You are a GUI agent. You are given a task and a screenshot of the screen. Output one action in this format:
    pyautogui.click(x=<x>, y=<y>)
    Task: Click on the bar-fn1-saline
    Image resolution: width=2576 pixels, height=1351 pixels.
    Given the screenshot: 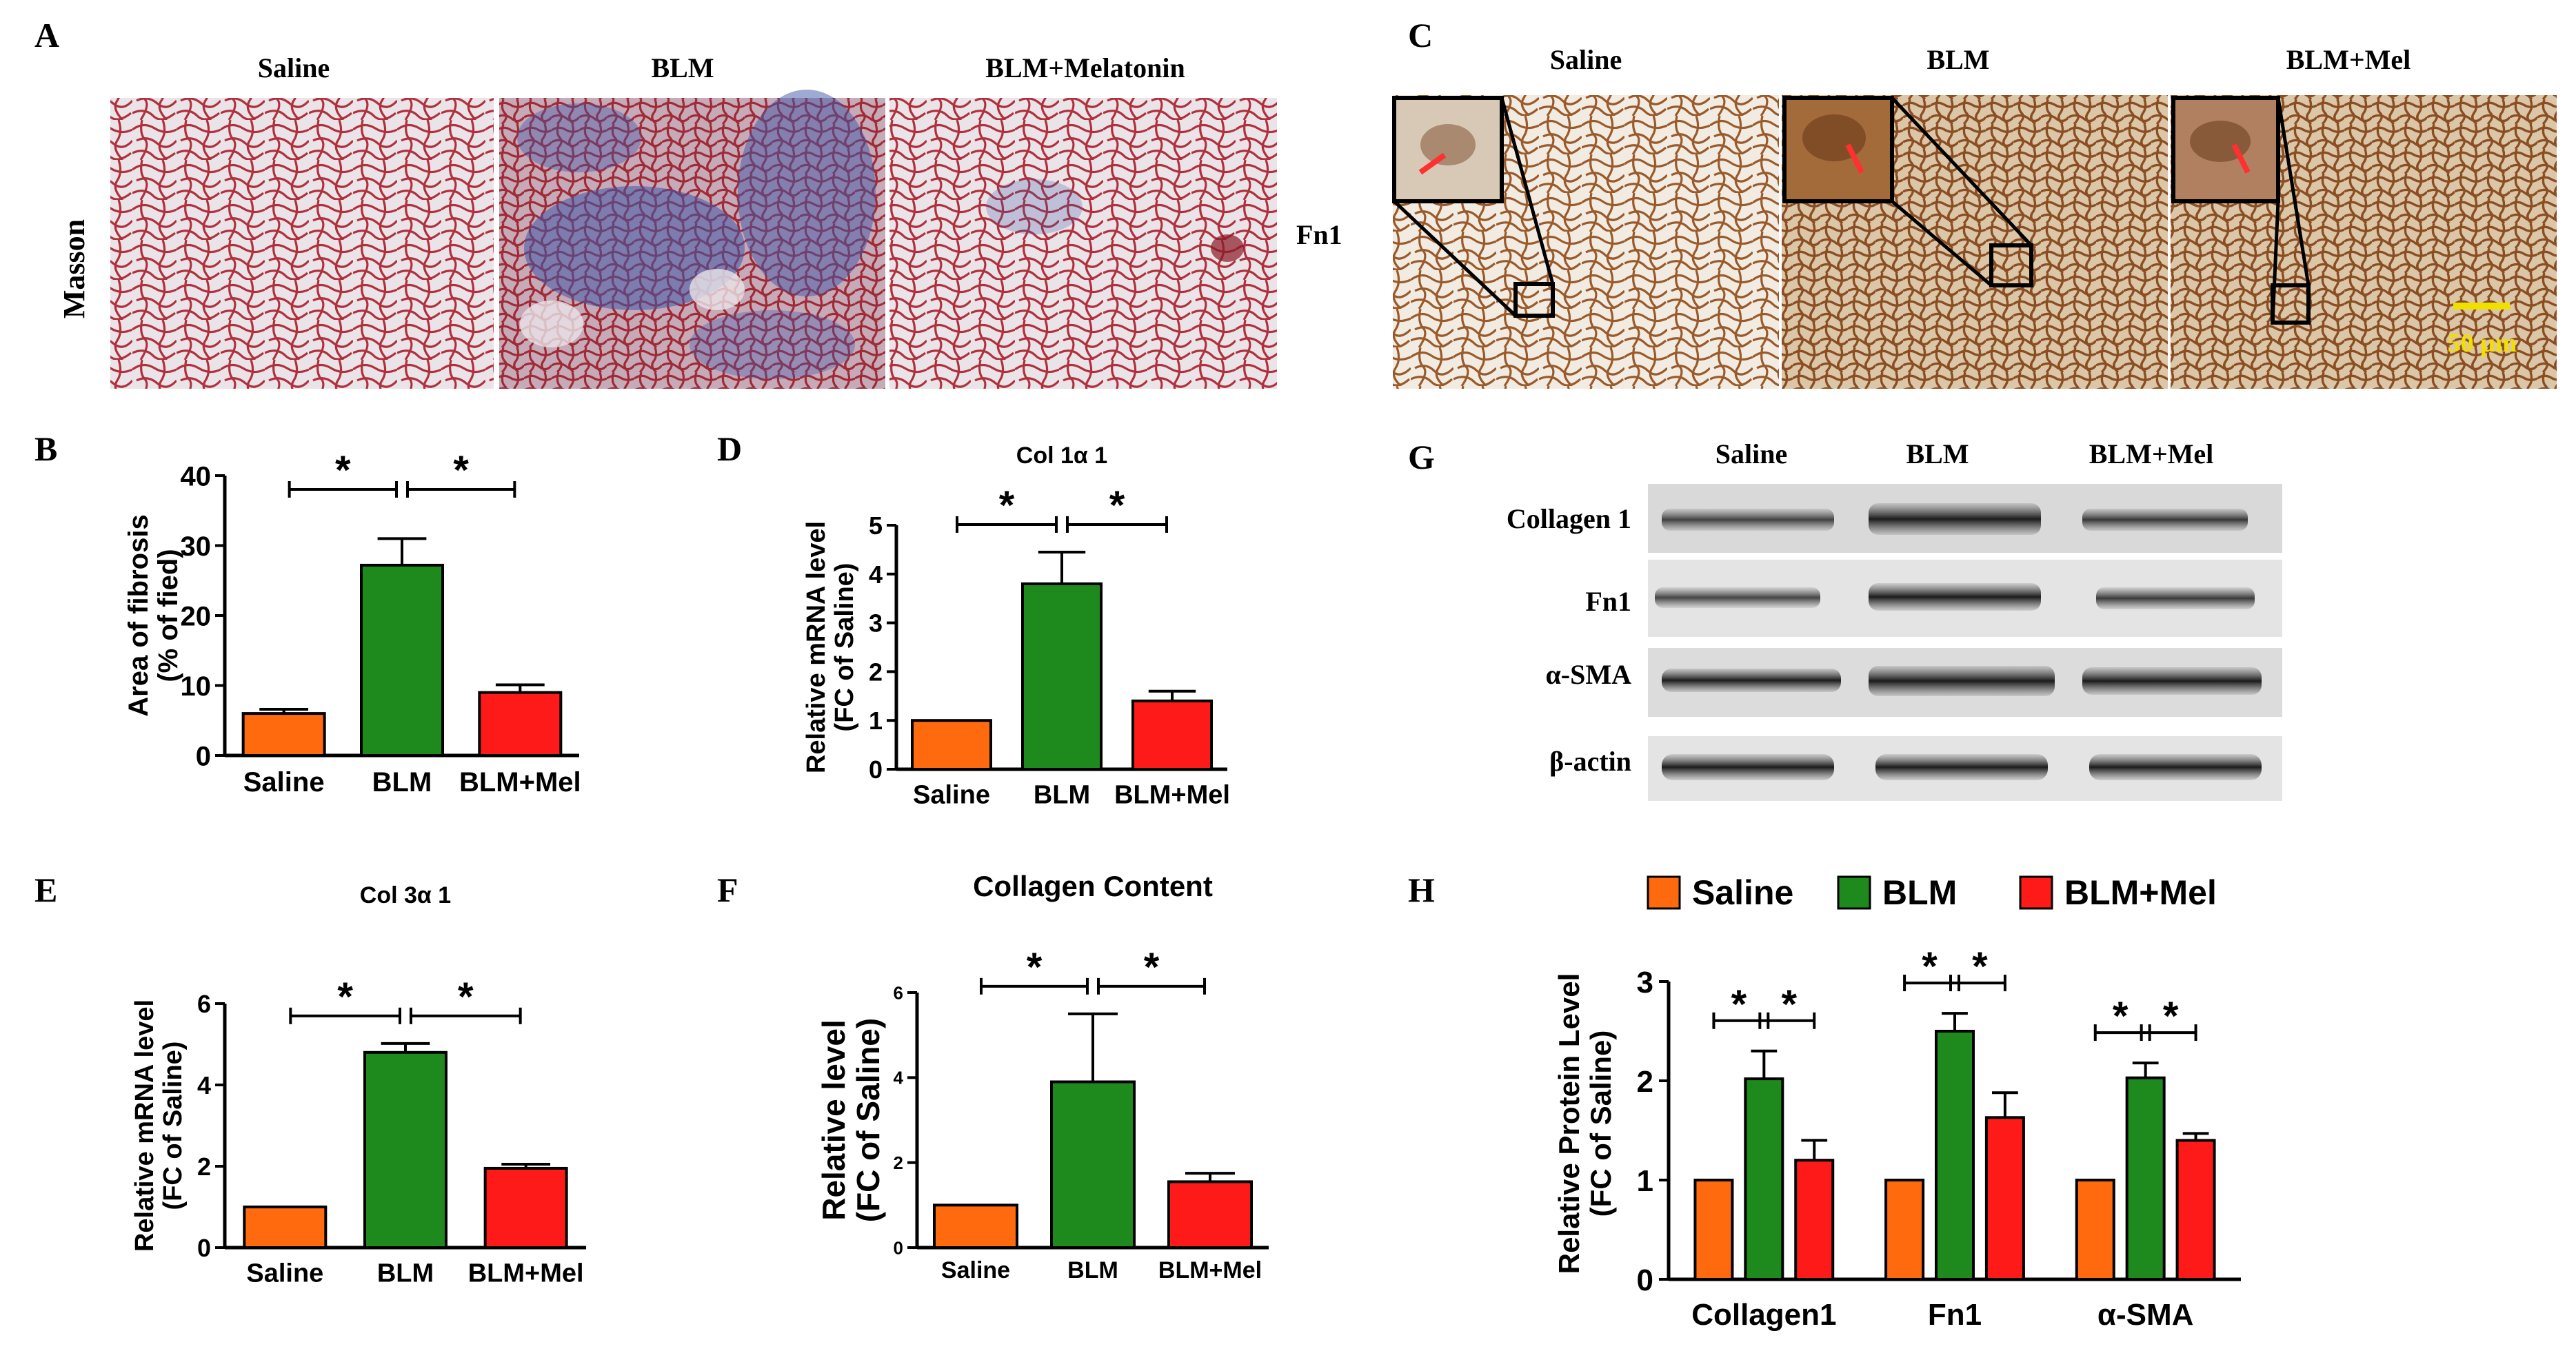 What is the action you would take?
    pyautogui.click(x=1904, y=1230)
    